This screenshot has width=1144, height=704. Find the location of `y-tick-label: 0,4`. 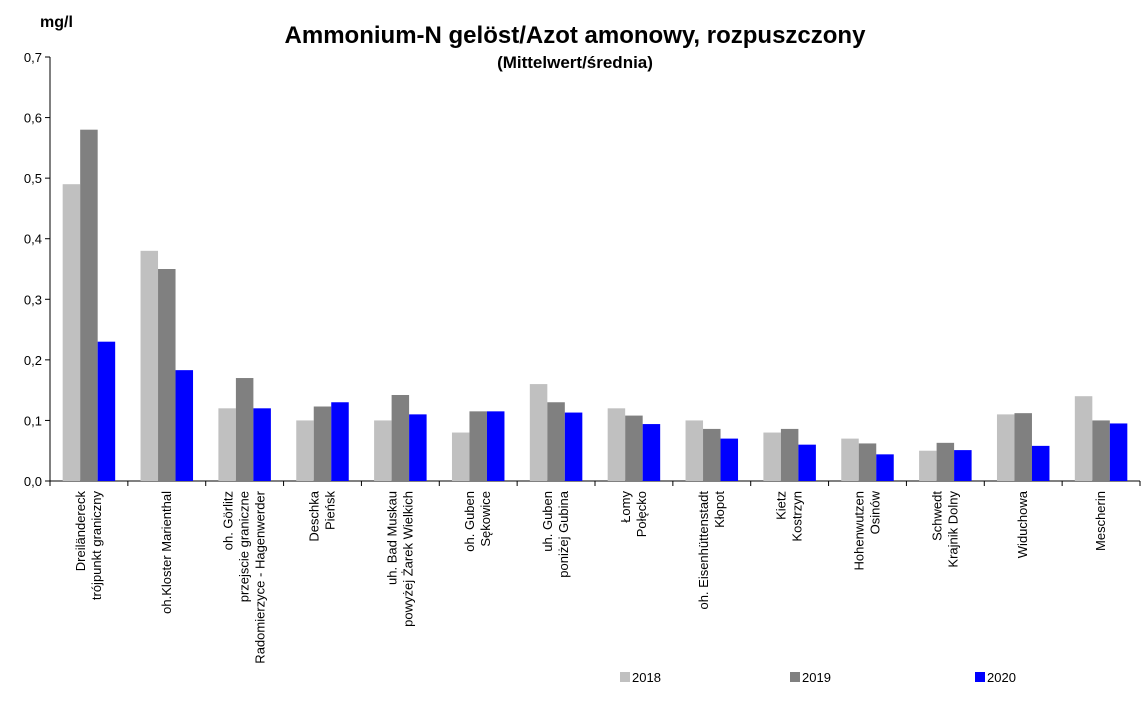

y-tick-label: 0,4 is located at coordinates (33, 239).